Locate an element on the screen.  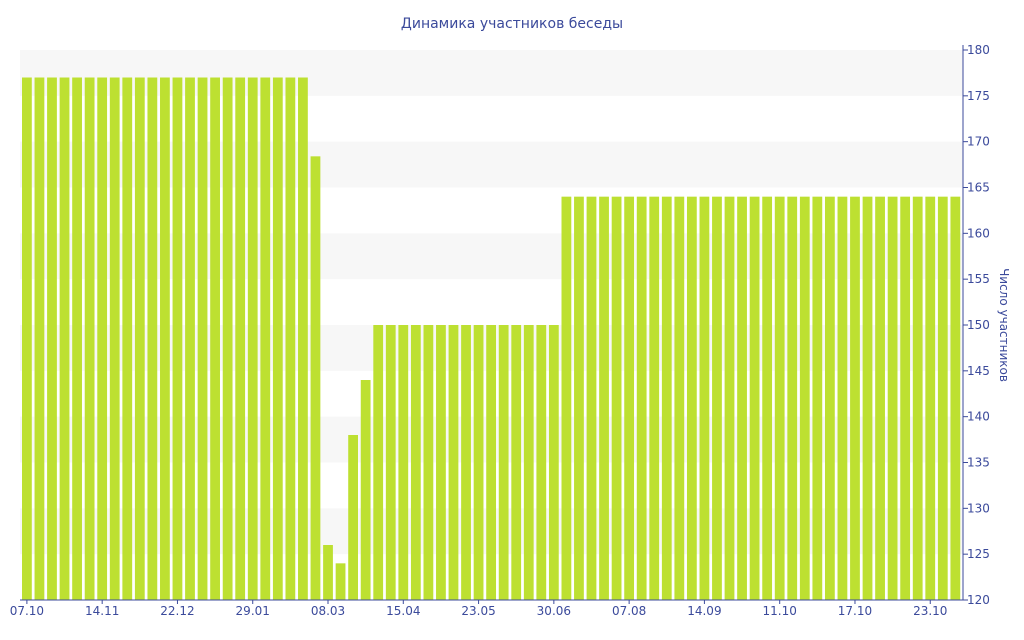
y-axis-label: Число участников is located at coordinates (1004, 325).